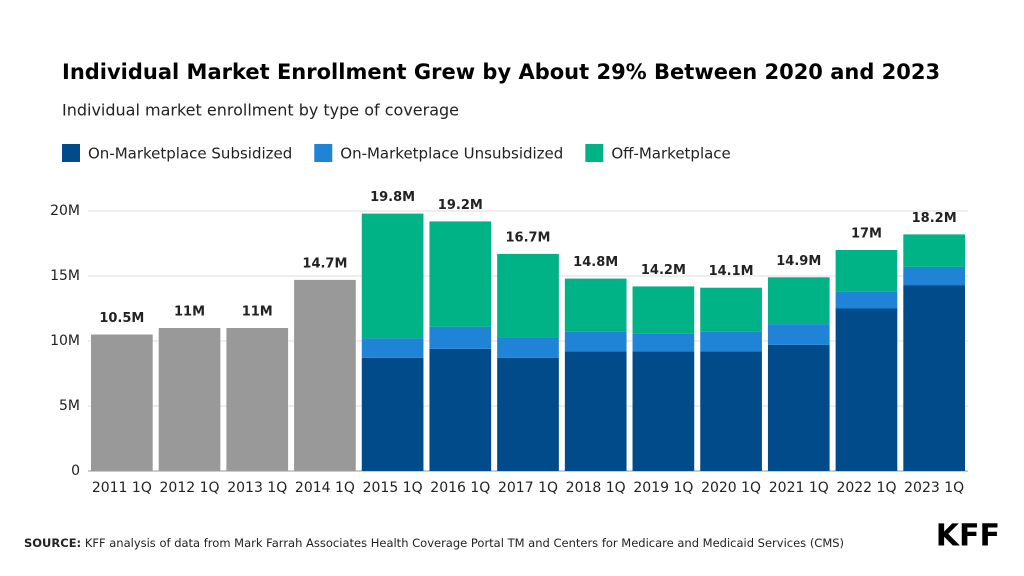 Image resolution: width=1024 pixels, height=576 pixels. I want to click on logo: KFF, so click(968, 536).